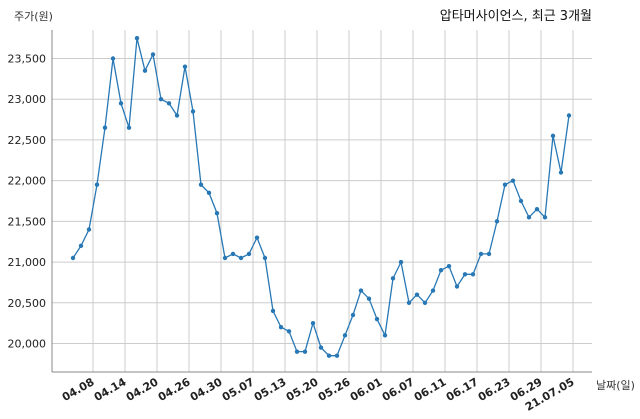  I want to click on x-tick-label: 06.23, so click(494, 389).